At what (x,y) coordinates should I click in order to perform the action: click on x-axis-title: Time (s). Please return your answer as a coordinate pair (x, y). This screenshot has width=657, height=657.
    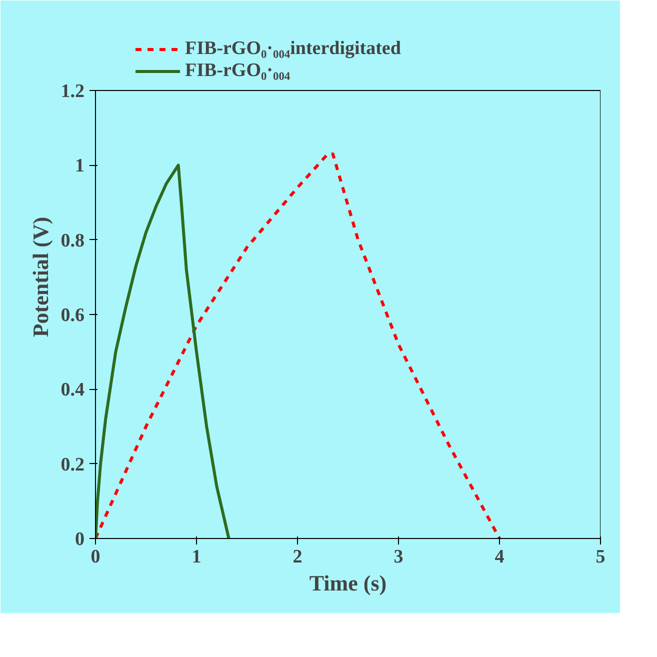
    Looking at the image, I should click on (348, 583).